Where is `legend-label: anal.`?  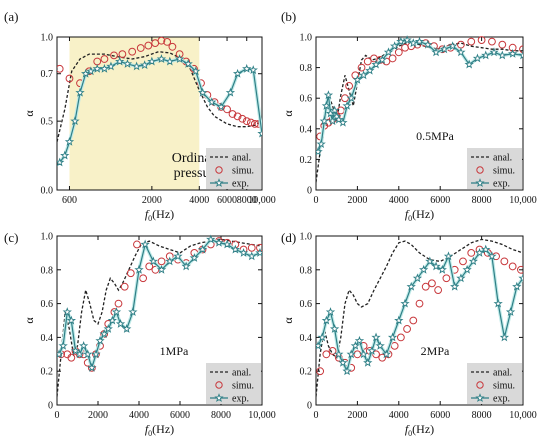 legend-label: anal. is located at coordinates (241, 373).